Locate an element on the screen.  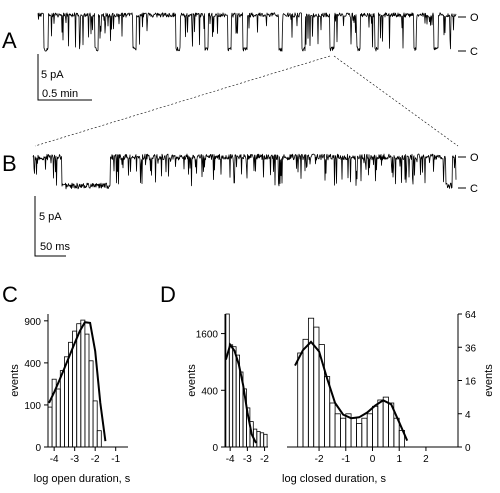
closed-level-label-b: C is located at coordinates (474, 189).